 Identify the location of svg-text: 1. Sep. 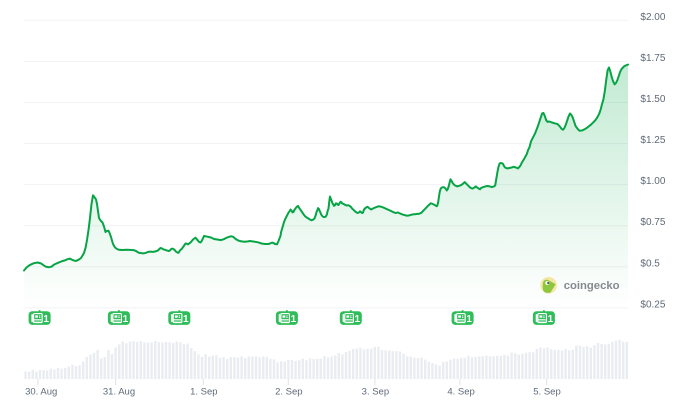
(203, 391).